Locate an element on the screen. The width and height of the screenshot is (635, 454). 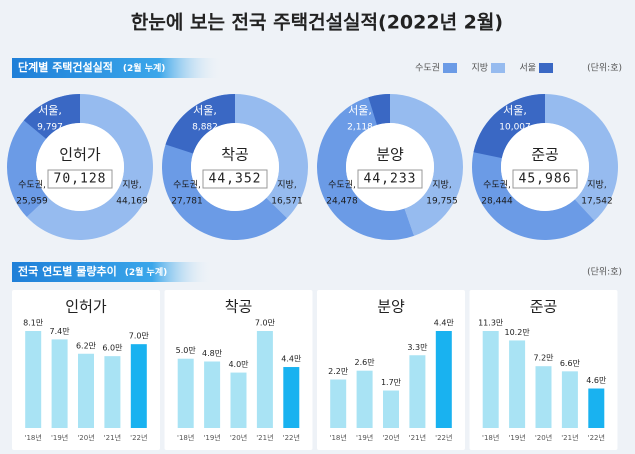
bar-label: 1.7만 is located at coordinates (391, 382).